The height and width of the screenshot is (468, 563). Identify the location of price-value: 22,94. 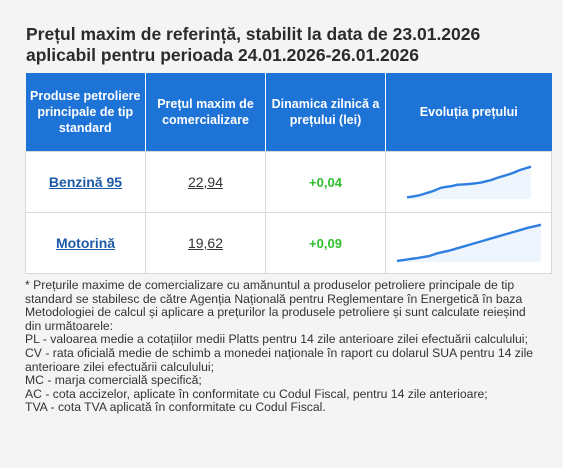
(205, 182).